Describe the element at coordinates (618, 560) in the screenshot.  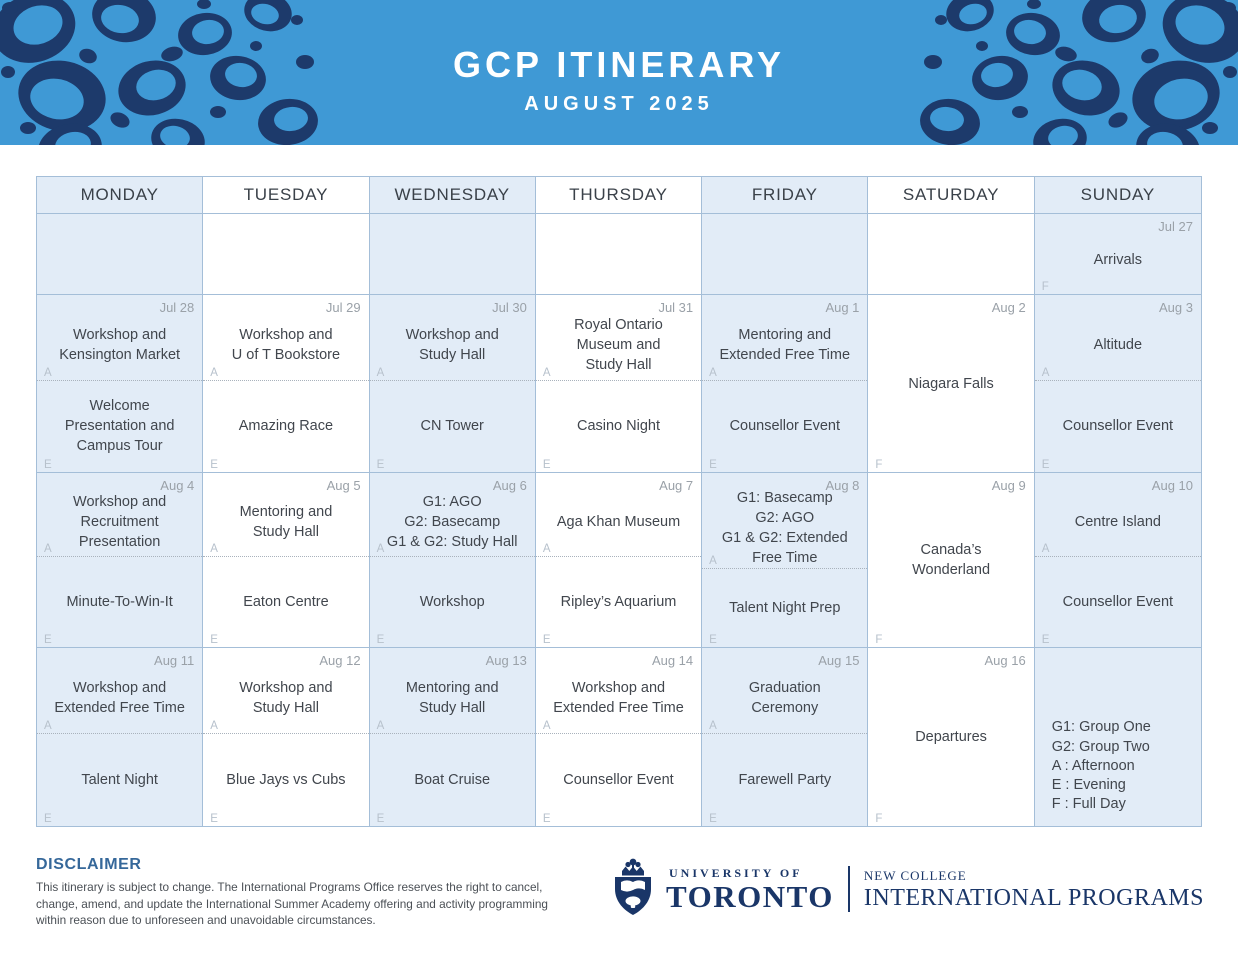
I see `day-sections: Aga Khan Museum A Ripley’s Aquarium E` at that location.